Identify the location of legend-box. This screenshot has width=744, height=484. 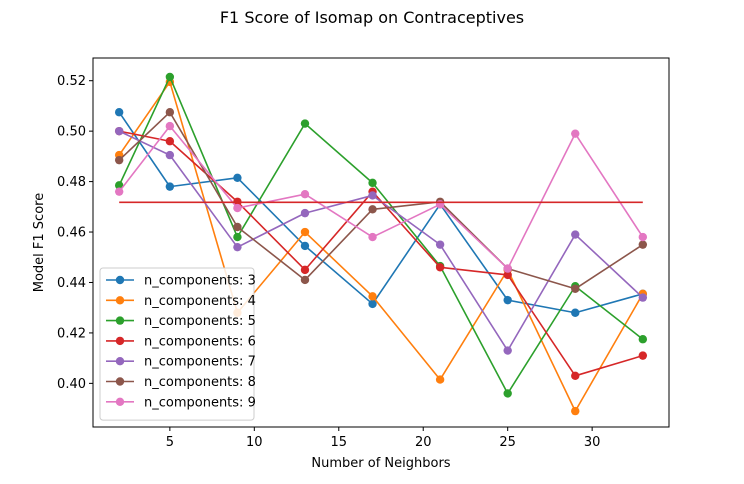
(177, 344).